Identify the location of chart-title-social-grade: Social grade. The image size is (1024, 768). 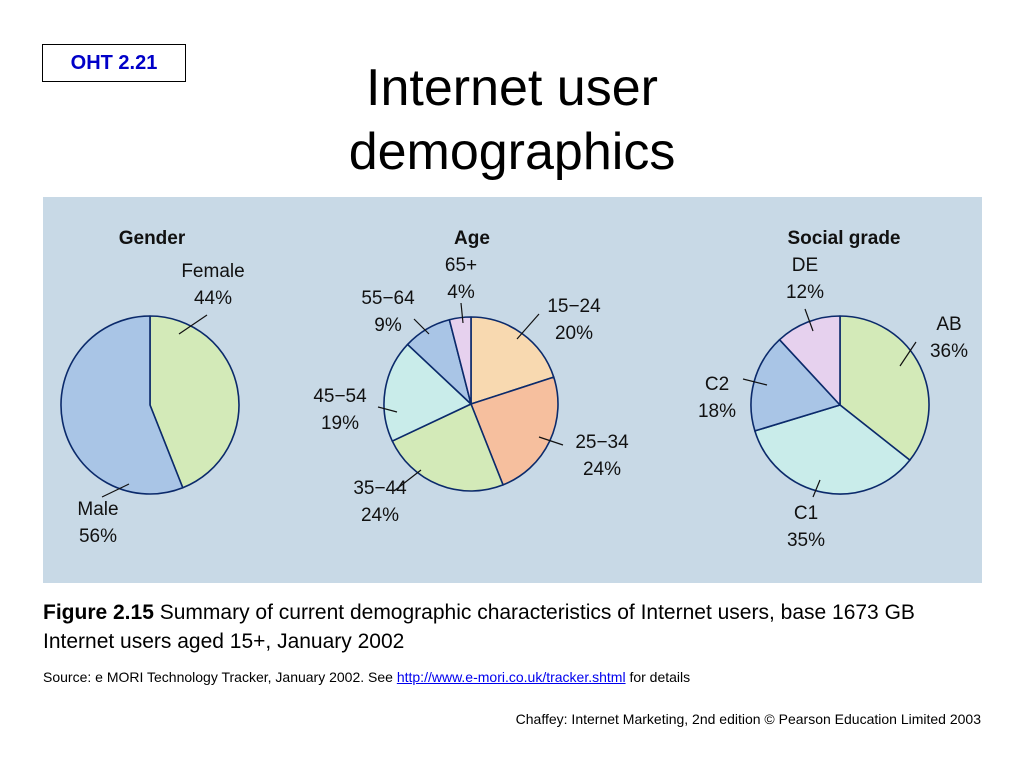
(844, 238).